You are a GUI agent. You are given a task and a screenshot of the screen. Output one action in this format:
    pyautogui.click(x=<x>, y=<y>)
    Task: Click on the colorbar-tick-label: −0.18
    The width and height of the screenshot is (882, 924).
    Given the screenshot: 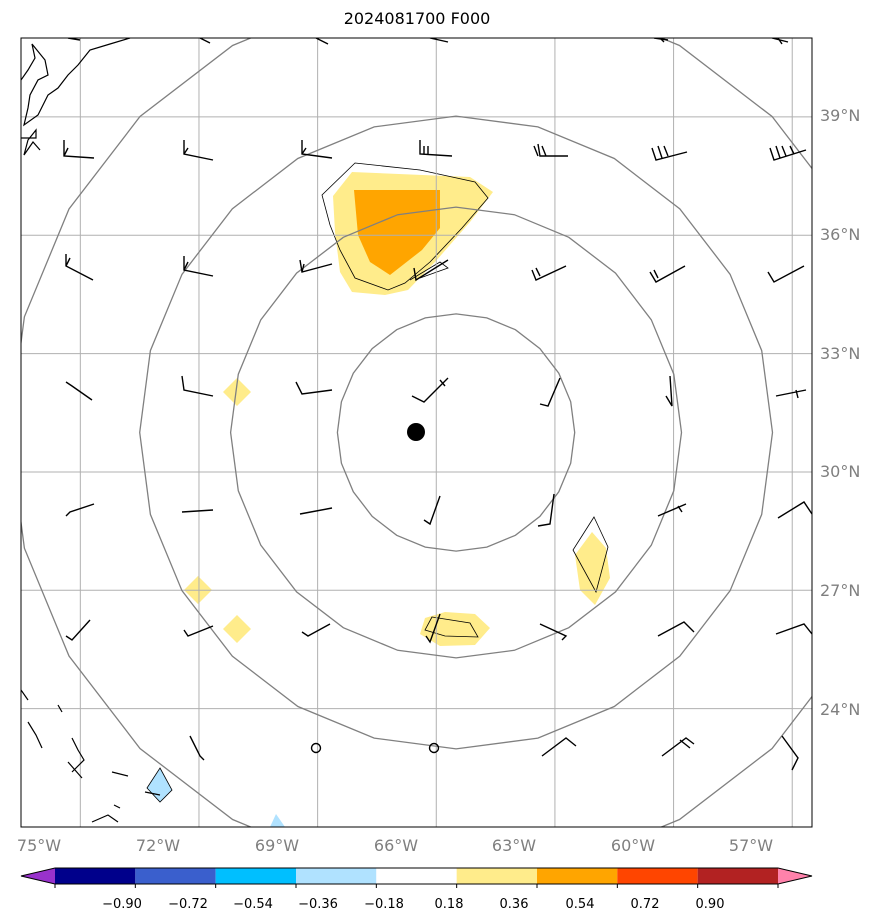 What is the action you would take?
    pyautogui.click(x=384, y=904)
    